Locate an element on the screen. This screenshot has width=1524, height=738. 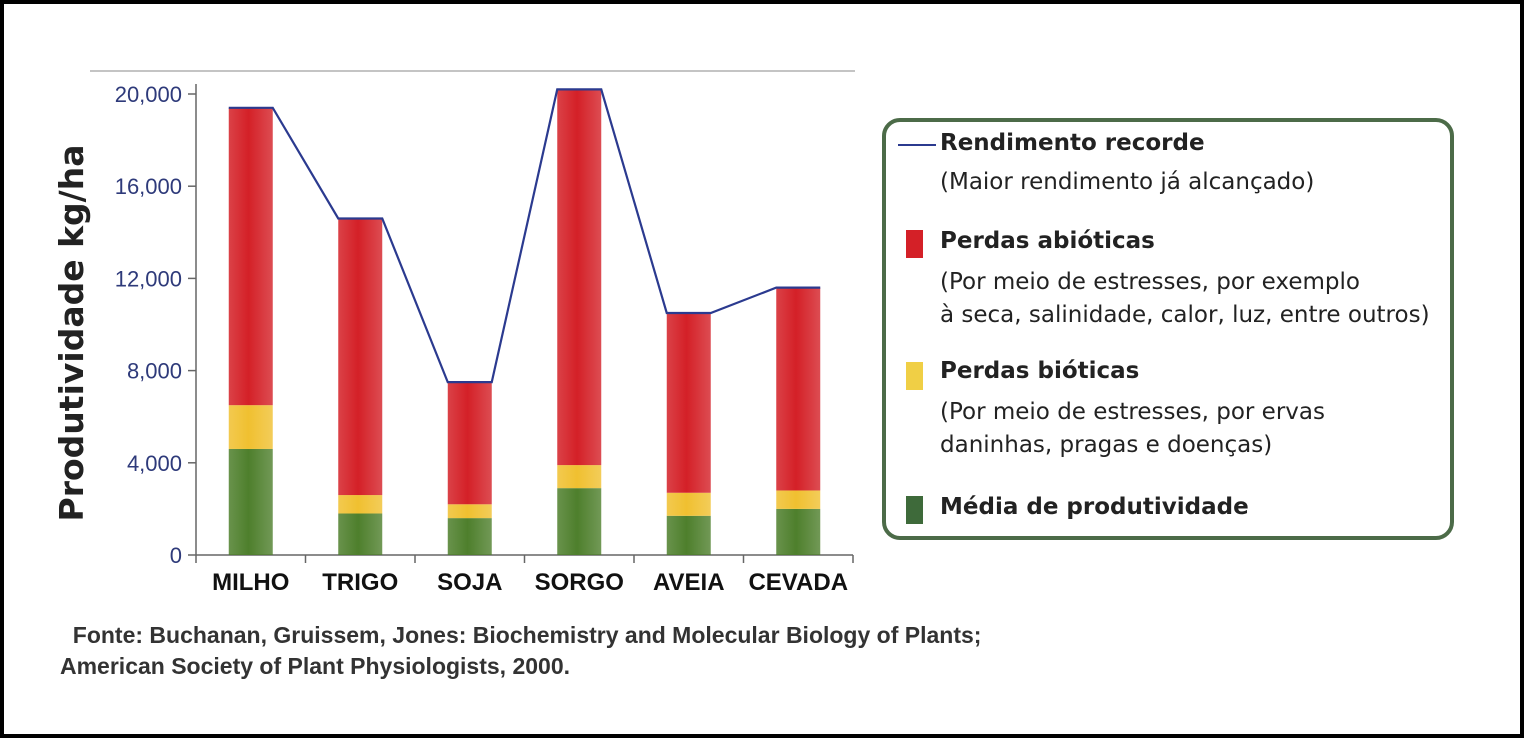
bar-segment-sorgo-biotic is located at coordinates (579, 477).